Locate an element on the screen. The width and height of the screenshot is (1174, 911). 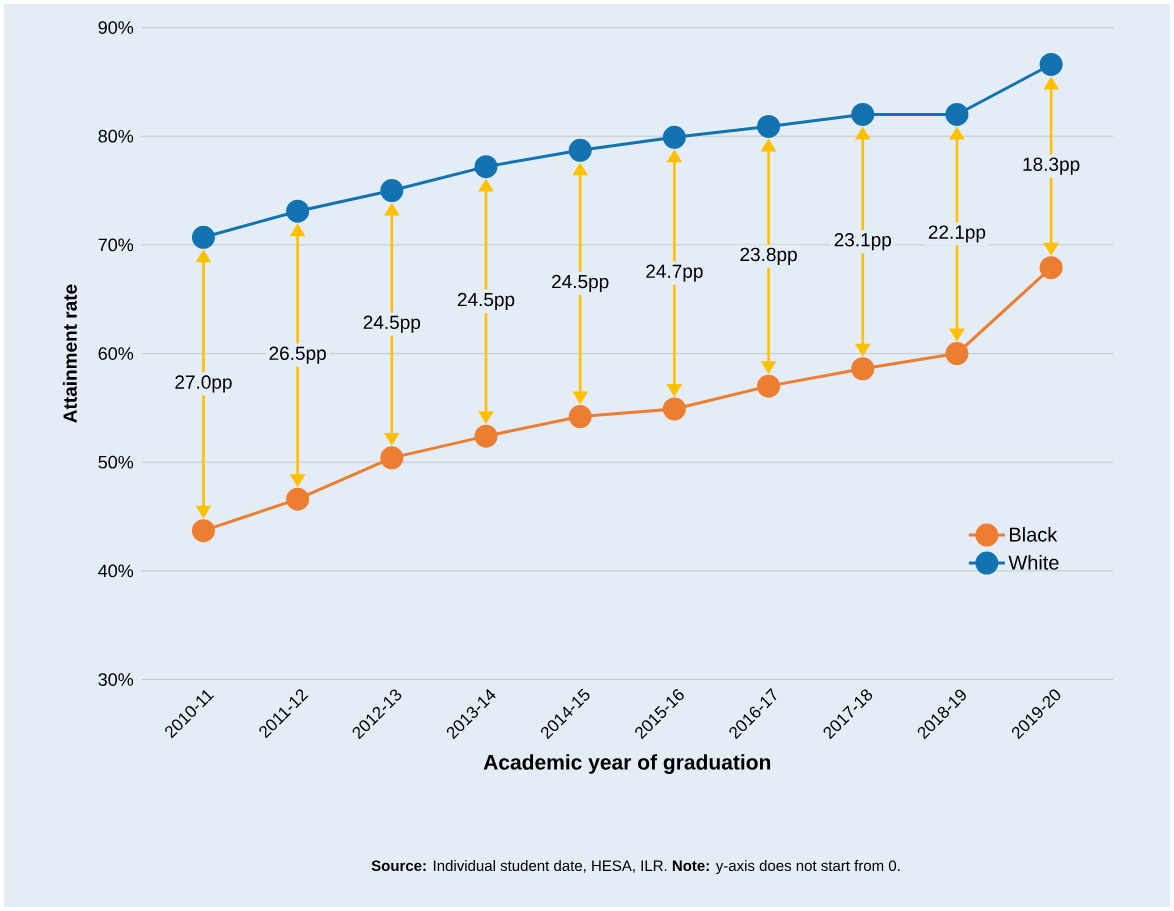
y-tick-label: 70% is located at coordinates (116, 245).